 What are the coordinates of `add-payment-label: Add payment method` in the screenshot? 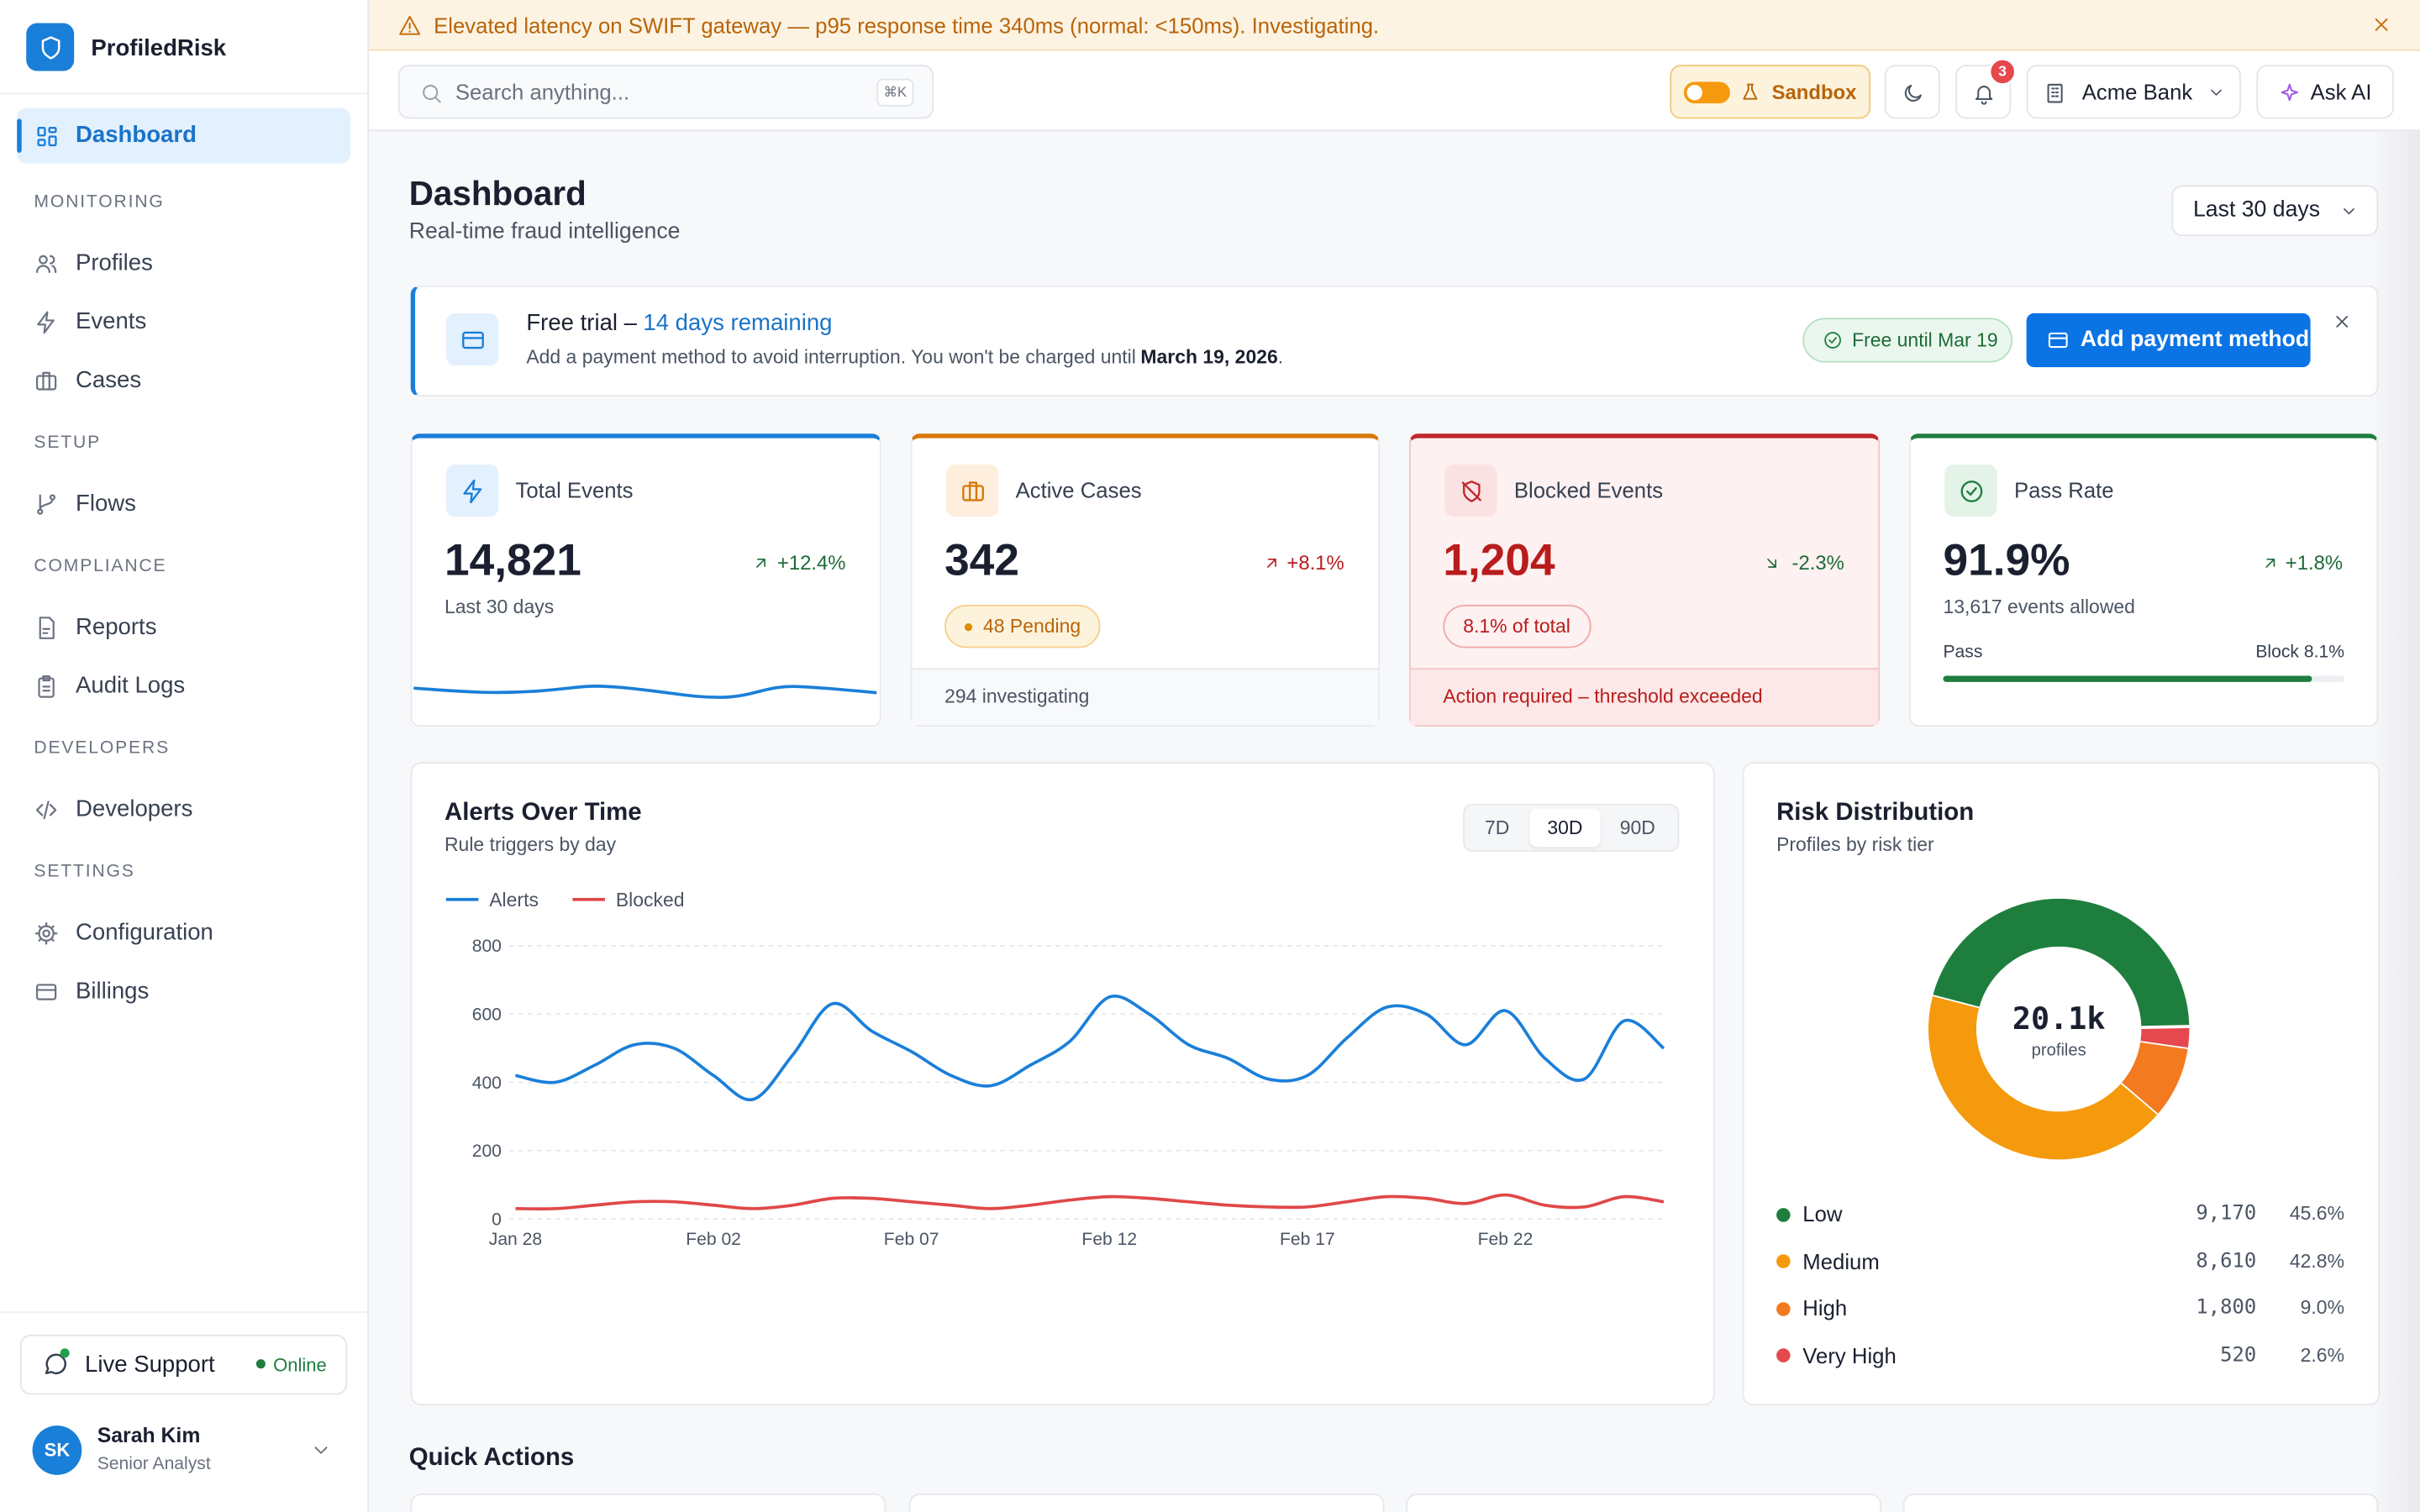 It's located at (2195, 339).